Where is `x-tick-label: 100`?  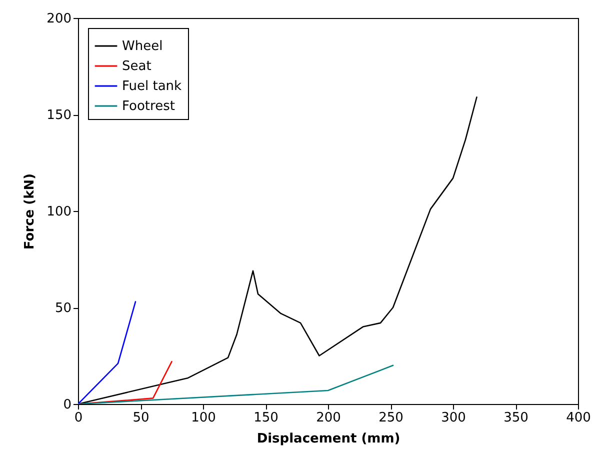 x-tick-label: 100 is located at coordinates (203, 418).